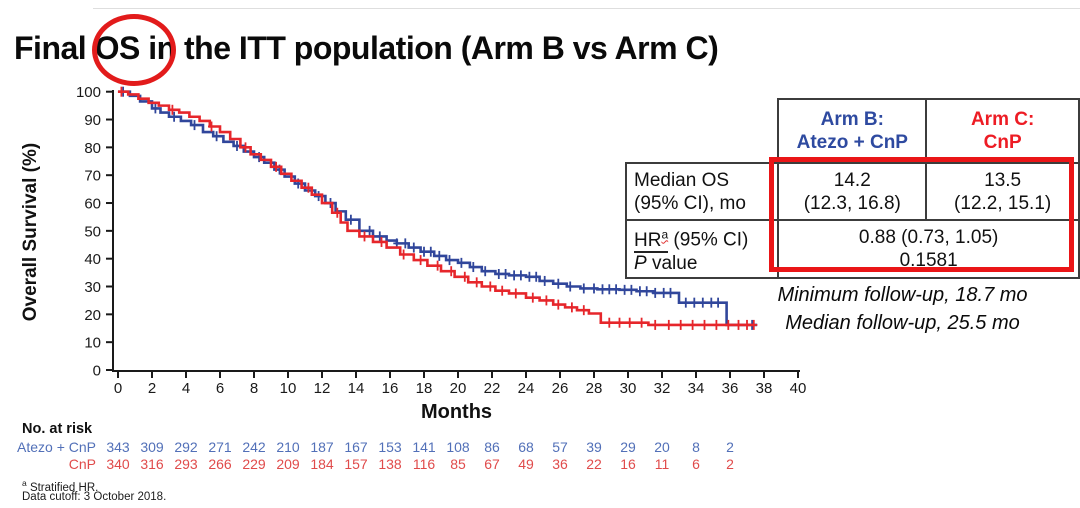 The image size is (1080, 508). Describe the element at coordinates (703, 263) in the screenshot. I see `pvalue-label-line: P value` at that location.